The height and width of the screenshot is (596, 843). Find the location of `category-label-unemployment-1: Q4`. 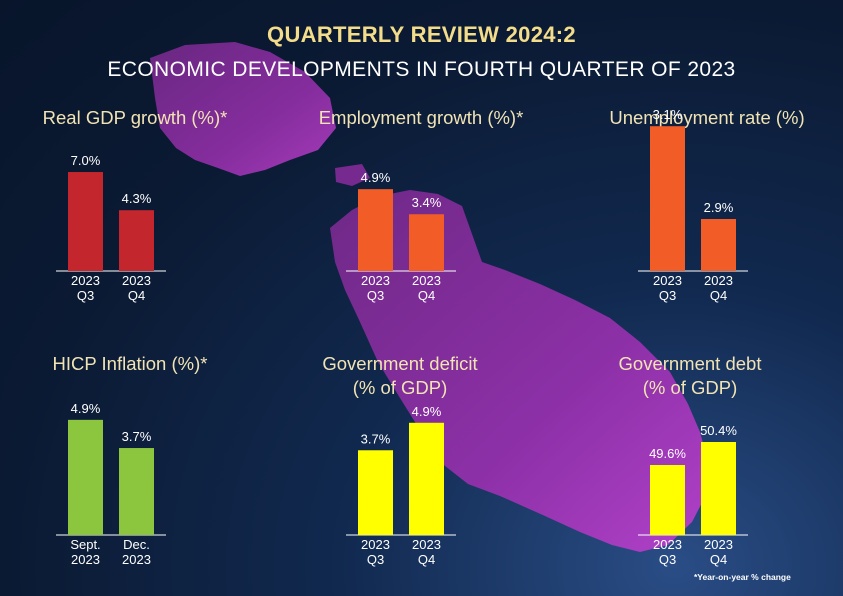

category-label-unemployment-1: Q4 is located at coordinates (718, 295).